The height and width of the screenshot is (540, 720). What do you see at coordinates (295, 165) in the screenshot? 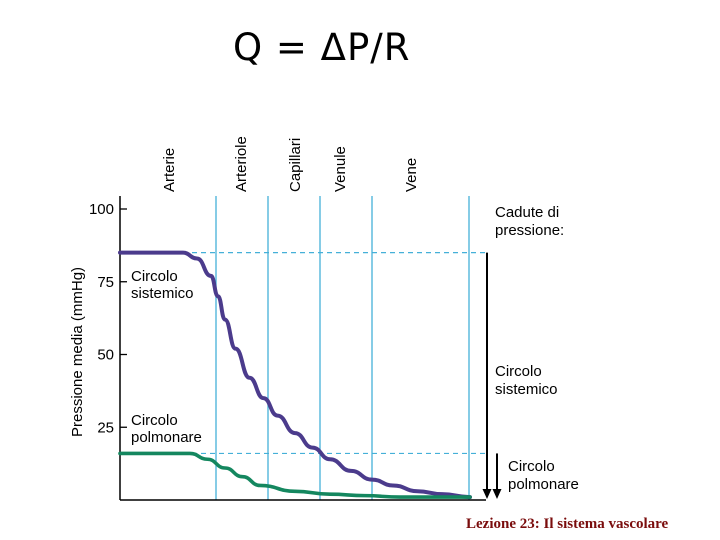
I see `x-category-label: Capillari` at bounding box center [295, 165].